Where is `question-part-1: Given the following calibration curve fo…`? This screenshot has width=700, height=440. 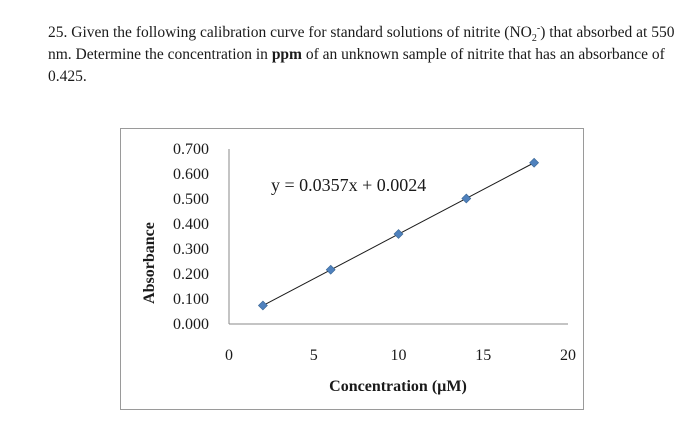
question-part-1: Given the following calibration curve fo… is located at coordinates (299, 32).